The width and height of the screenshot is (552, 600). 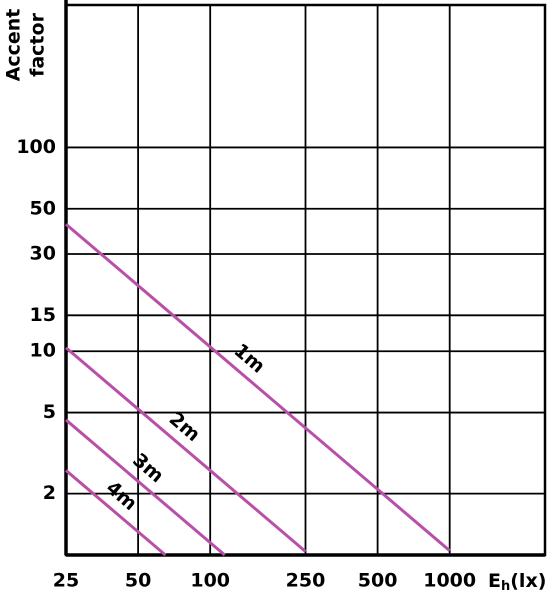 I want to click on y-tick-label: 10, so click(x=43, y=351).